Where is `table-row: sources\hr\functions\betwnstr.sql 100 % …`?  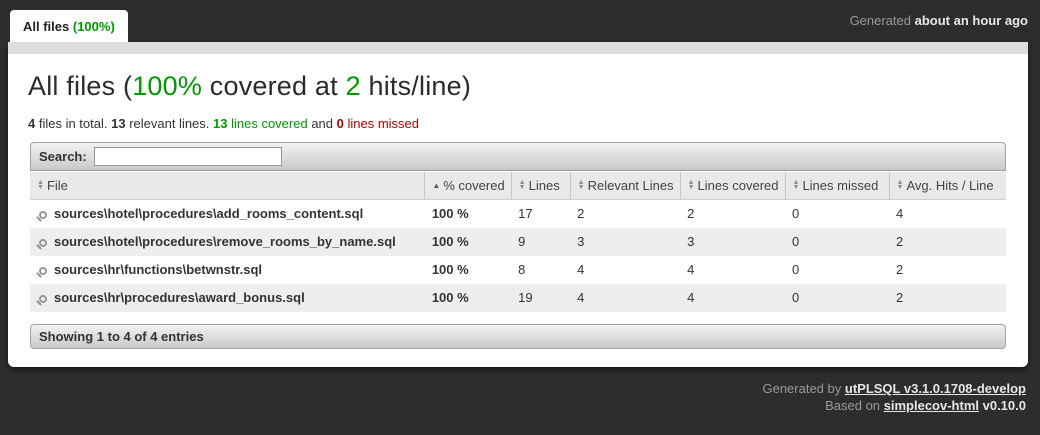
table-row: sources\hr\functions\betwnstr.sql 100 % … is located at coordinates (518, 270).